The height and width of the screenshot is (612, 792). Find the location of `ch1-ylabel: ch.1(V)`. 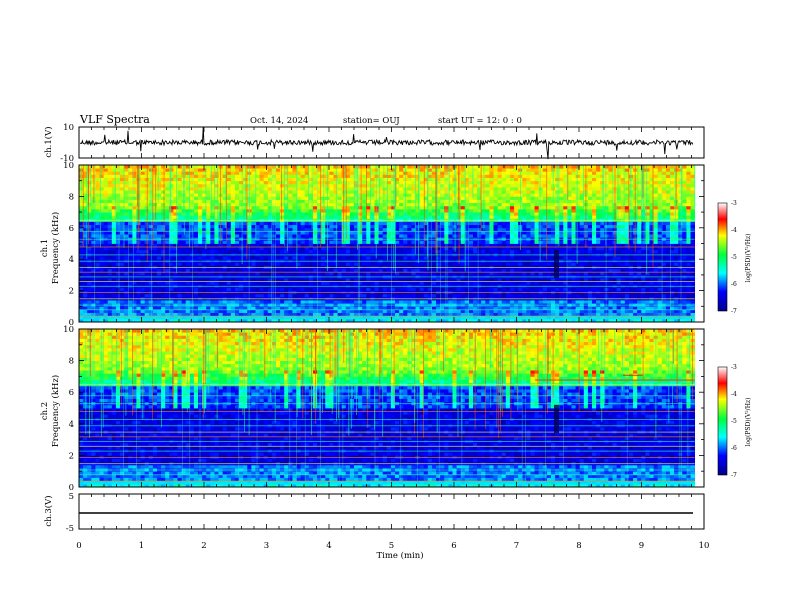

ch1-ylabel: ch.1(V) is located at coordinates (48, 141).